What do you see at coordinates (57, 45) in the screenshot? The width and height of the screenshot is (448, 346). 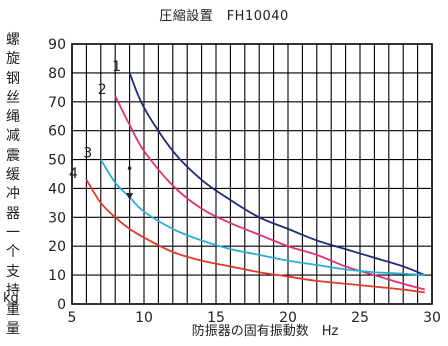 I see `y-tick-label: 90` at bounding box center [57, 45].